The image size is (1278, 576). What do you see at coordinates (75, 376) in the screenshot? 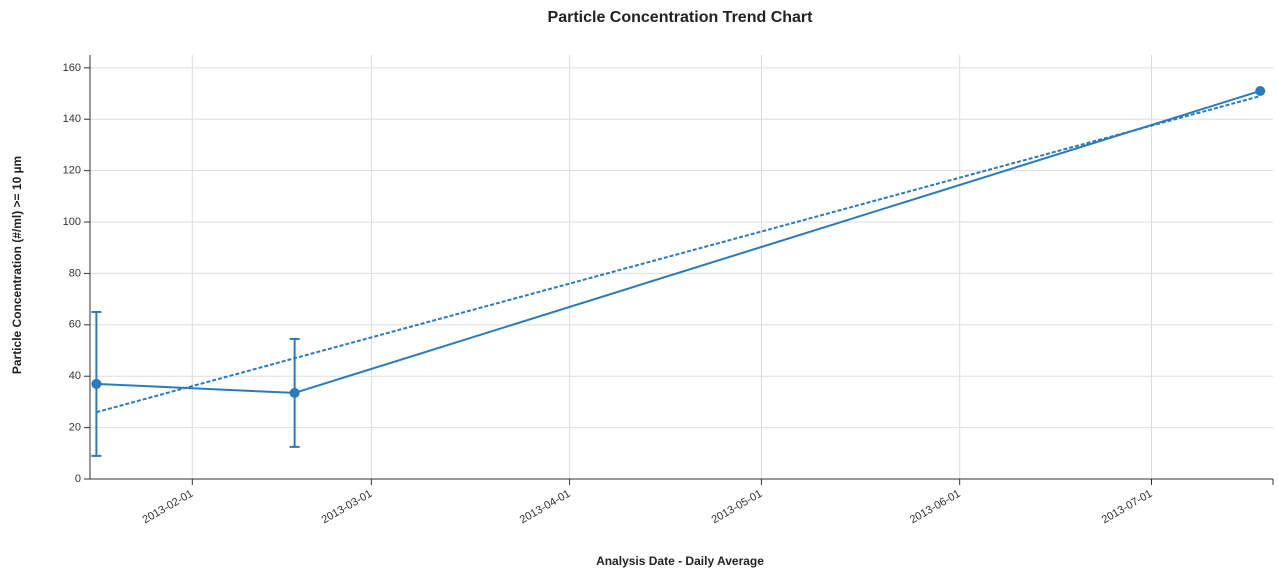
I see `y-tick-label: 40` at bounding box center [75, 376].